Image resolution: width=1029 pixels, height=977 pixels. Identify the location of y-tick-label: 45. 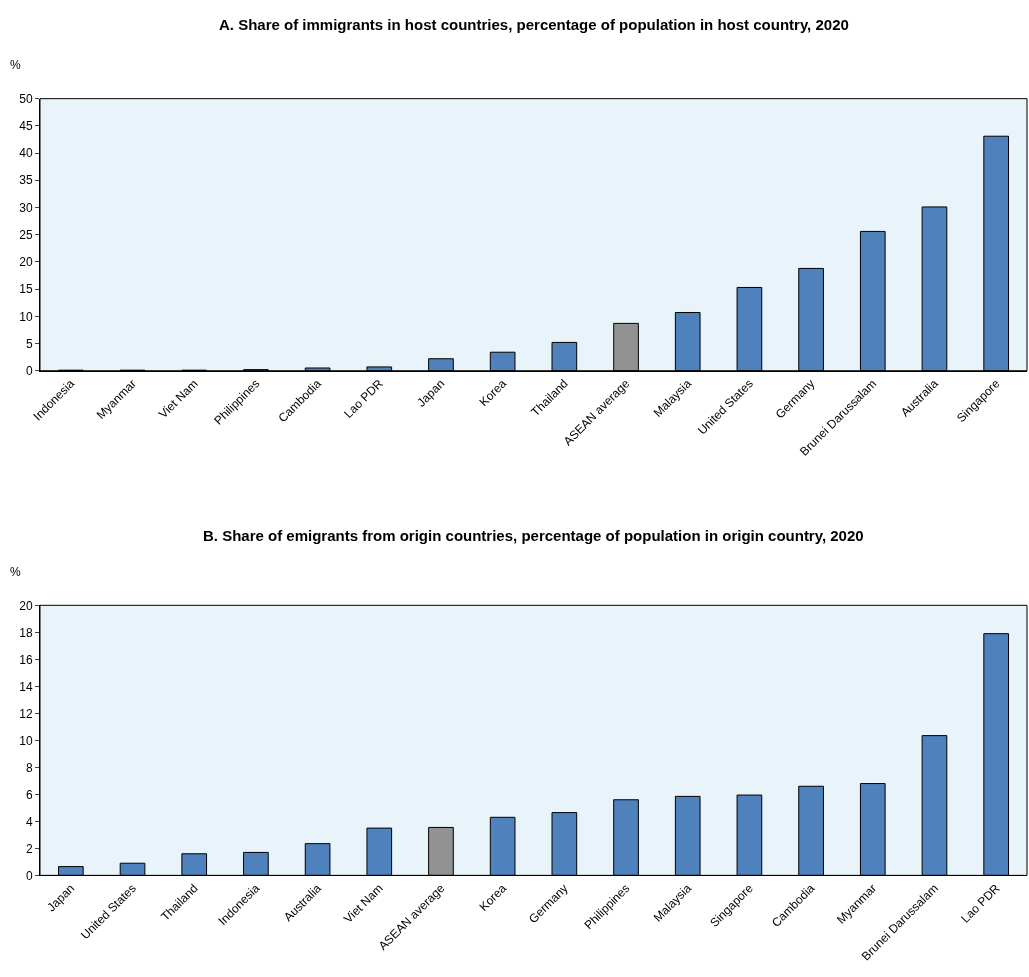
(26, 126).